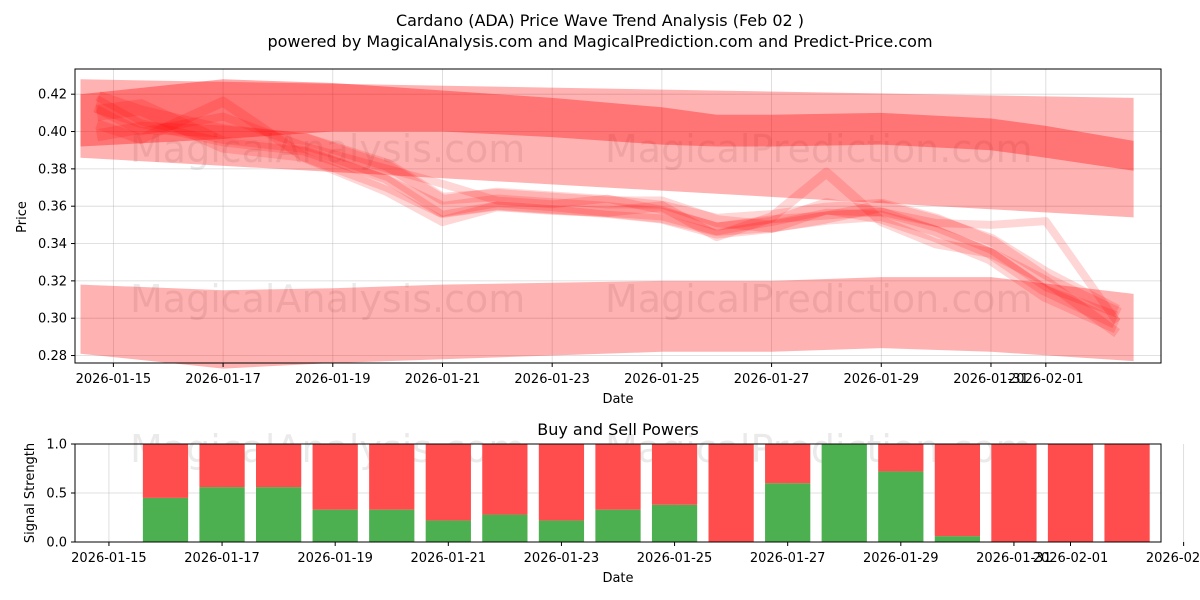 Image resolution: width=1200 pixels, height=600 pixels. Describe the element at coordinates (617, 399) in the screenshot. I see `price-x-label: Date` at that location.